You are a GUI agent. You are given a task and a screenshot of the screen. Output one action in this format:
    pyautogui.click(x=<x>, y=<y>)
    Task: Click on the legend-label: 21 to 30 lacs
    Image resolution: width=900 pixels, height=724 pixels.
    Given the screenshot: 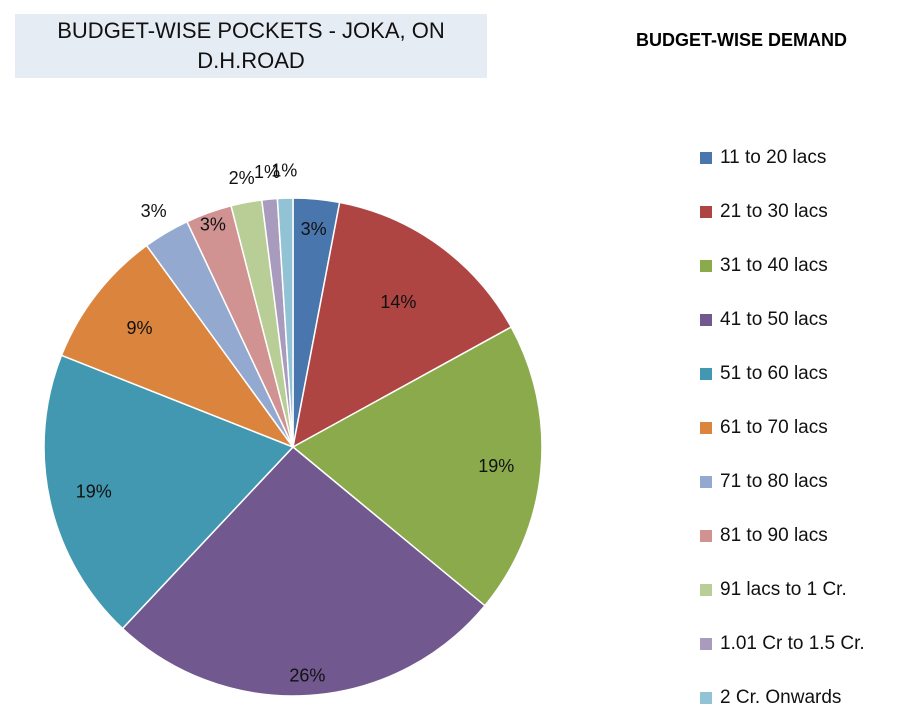 What is the action you would take?
    pyautogui.click(x=774, y=211)
    